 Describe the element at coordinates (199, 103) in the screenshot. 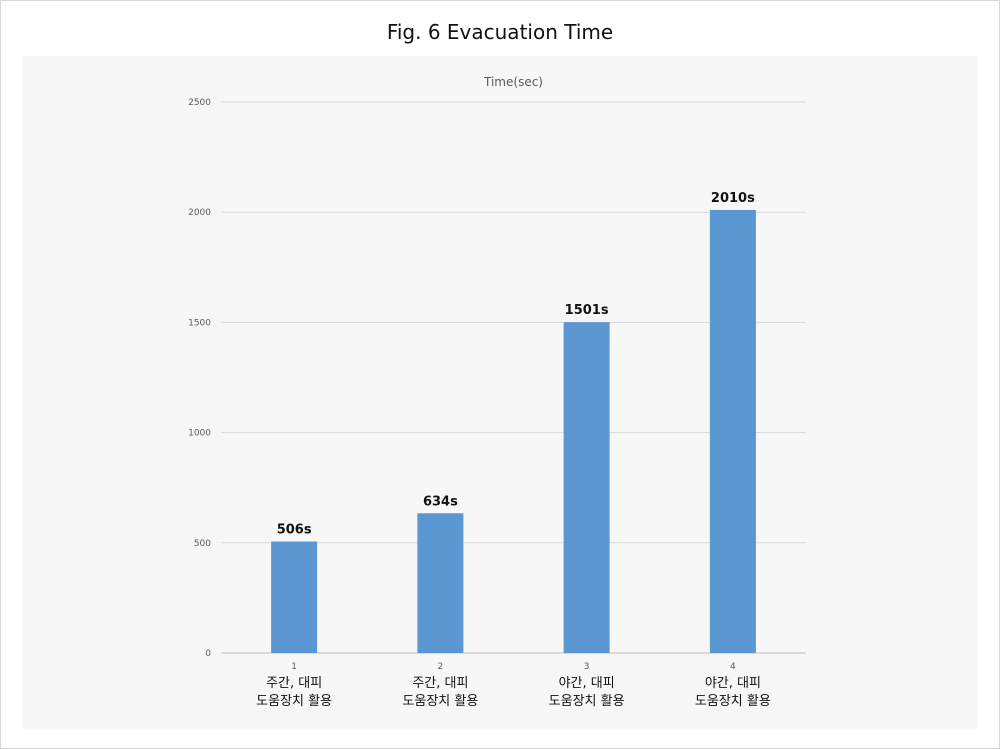

I see `y-tick-label: 2500` at that location.